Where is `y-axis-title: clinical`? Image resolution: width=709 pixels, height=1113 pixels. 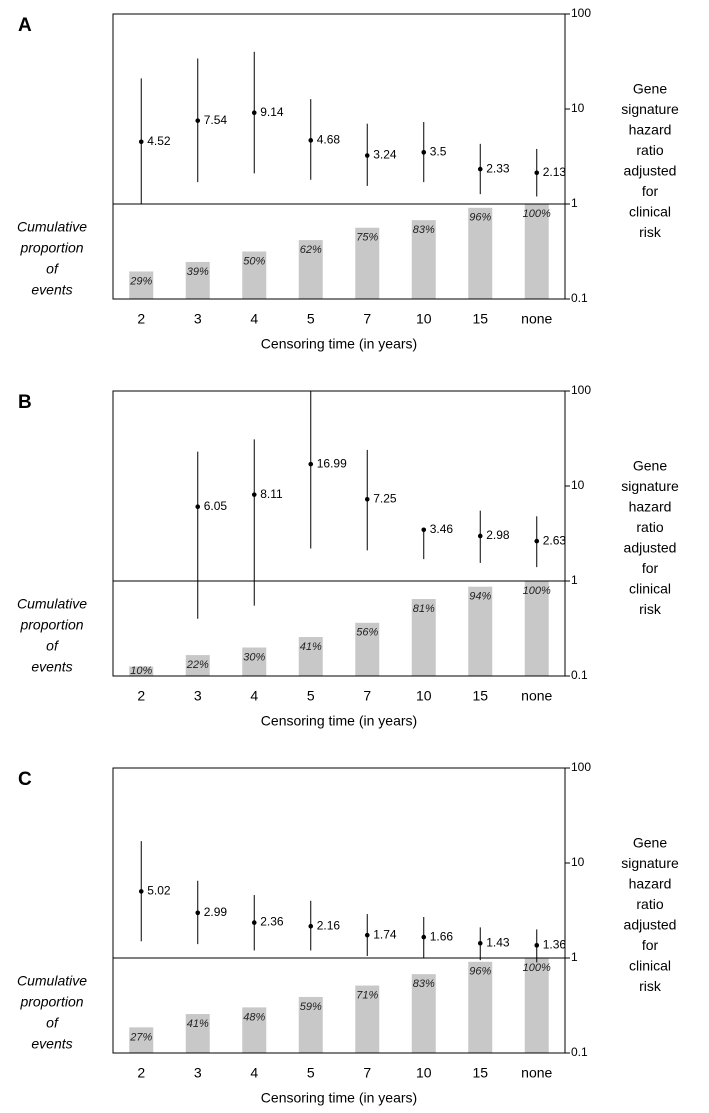 y-axis-title: clinical is located at coordinates (650, 212).